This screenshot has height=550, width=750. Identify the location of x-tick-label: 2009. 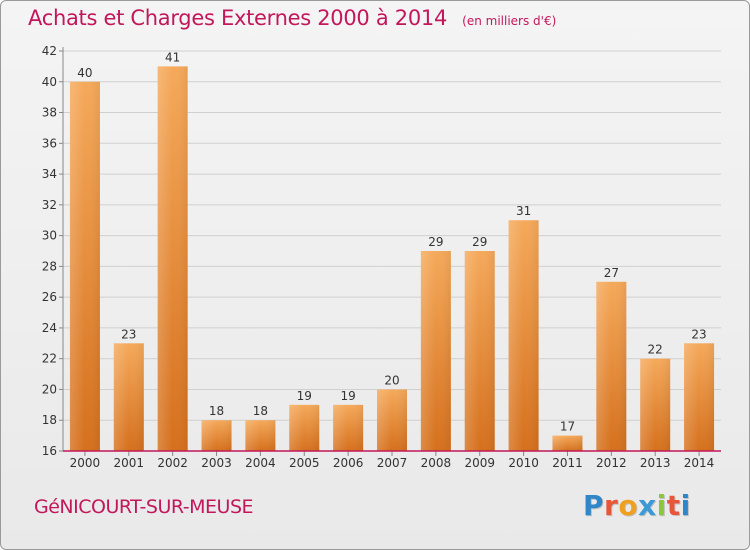
(479, 463).